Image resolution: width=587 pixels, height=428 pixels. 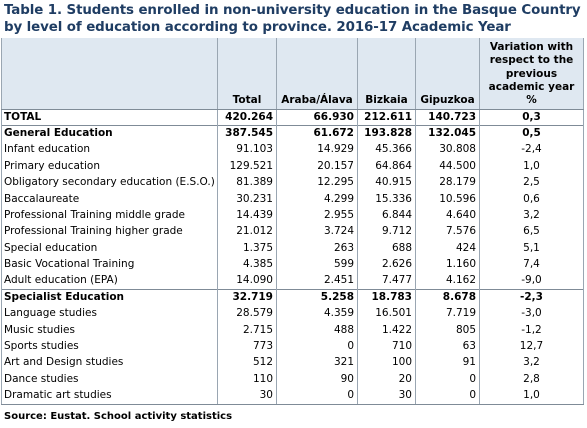 I want to click on cell-total: 28.579, so click(x=247, y=314).